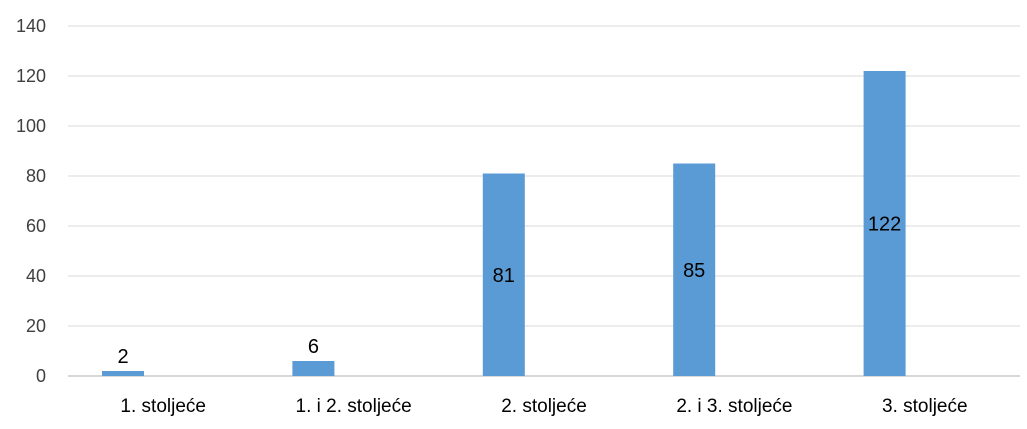  I want to click on y-tick-label: 140, so click(31, 26).